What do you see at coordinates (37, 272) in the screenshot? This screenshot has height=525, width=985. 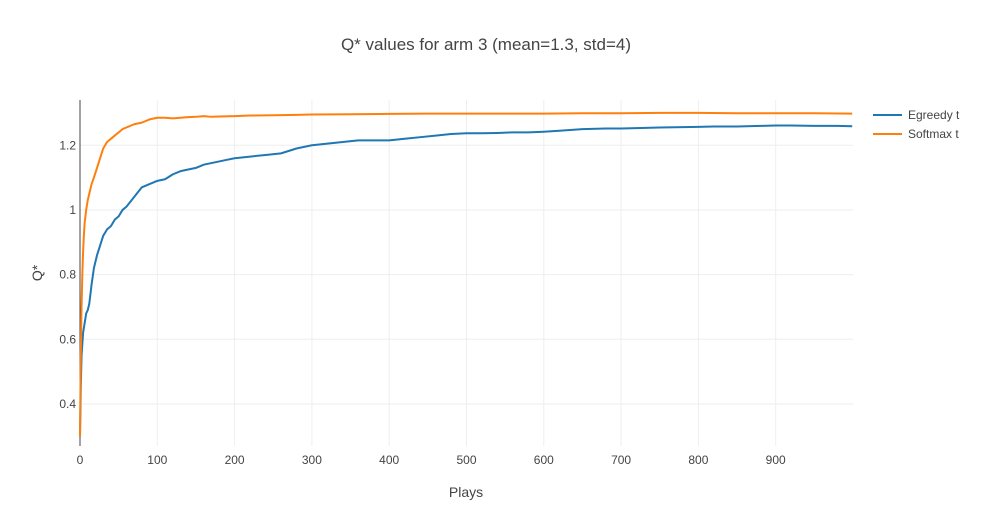 I see `y-axis-title: Q*` at bounding box center [37, 272].